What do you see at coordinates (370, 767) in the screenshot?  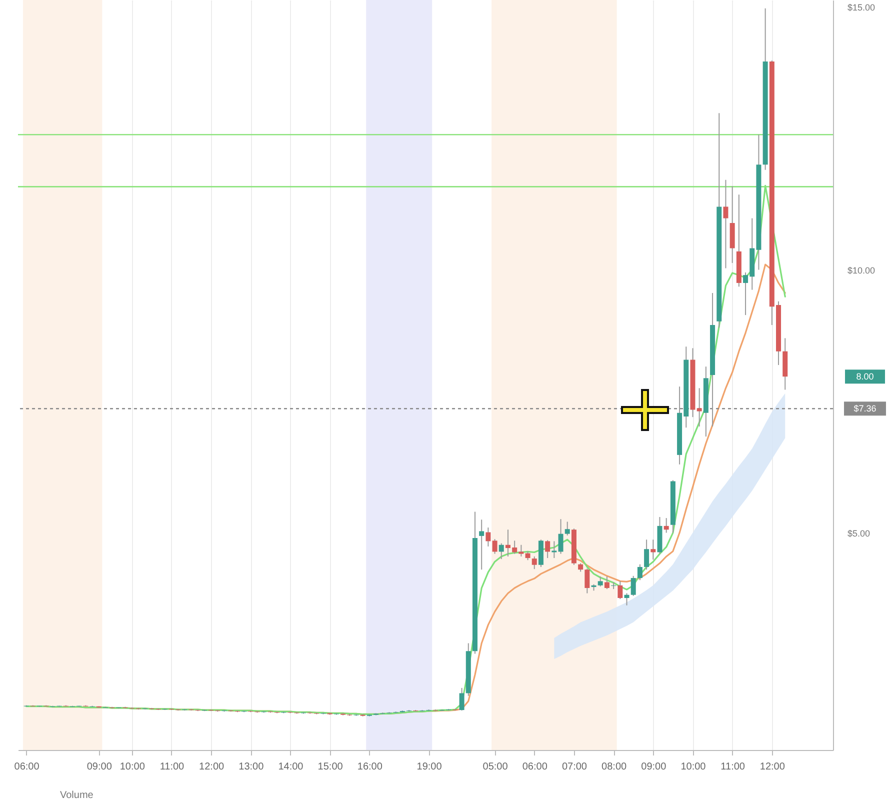 I see `x-tick-label: 16:00` at bounding box center [370, 767].